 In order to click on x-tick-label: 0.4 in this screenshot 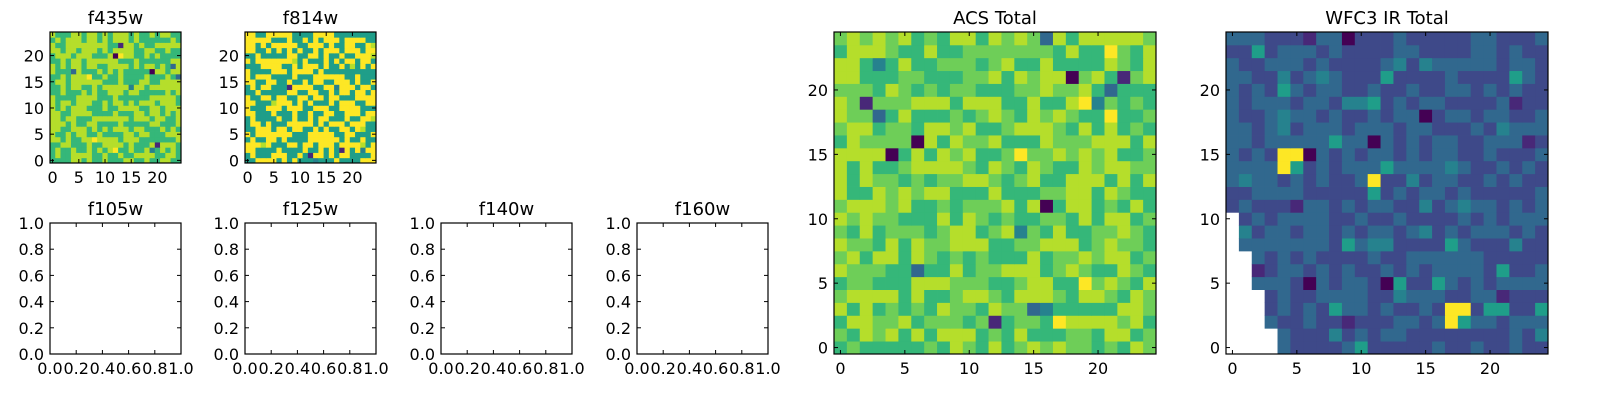, I will do `click(689, 368)`.